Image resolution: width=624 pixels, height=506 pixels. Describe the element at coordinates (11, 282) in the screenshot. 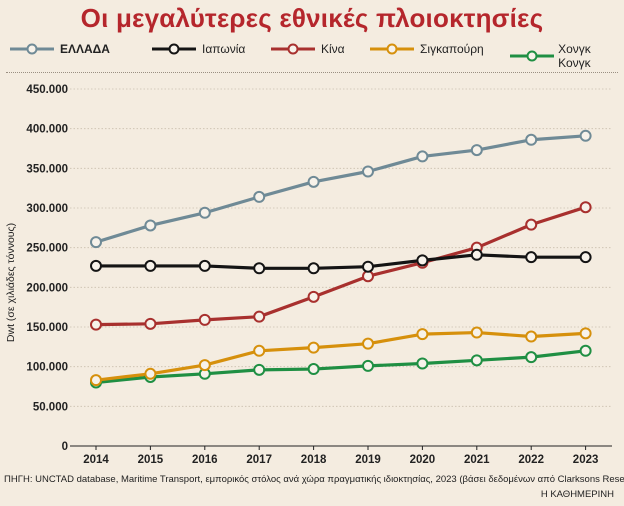

I see `y-axis-label: Dwt (σε χιλιάδες τόννους)` at that location.